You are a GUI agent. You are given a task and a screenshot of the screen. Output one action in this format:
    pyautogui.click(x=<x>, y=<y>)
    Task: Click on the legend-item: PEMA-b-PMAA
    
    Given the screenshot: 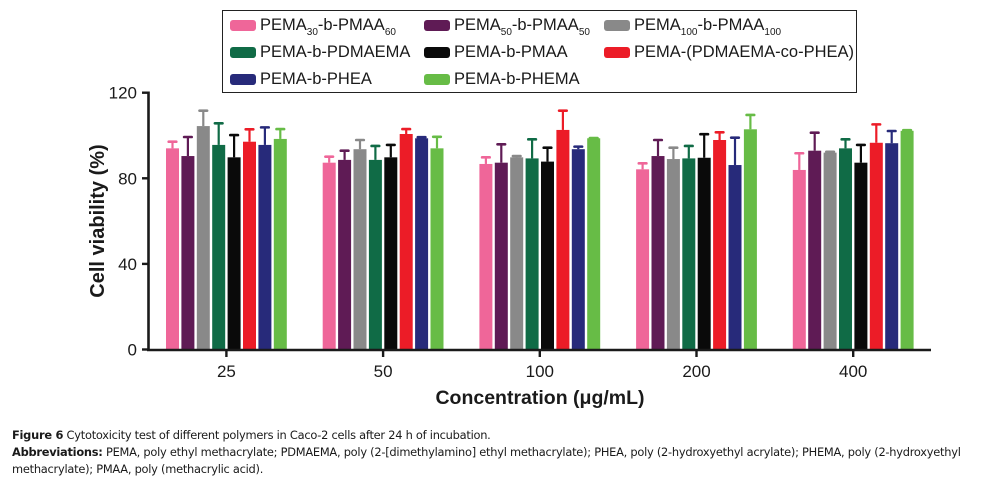 What is the action you would take?
    pyautogui.click(x=496, y=52)
    